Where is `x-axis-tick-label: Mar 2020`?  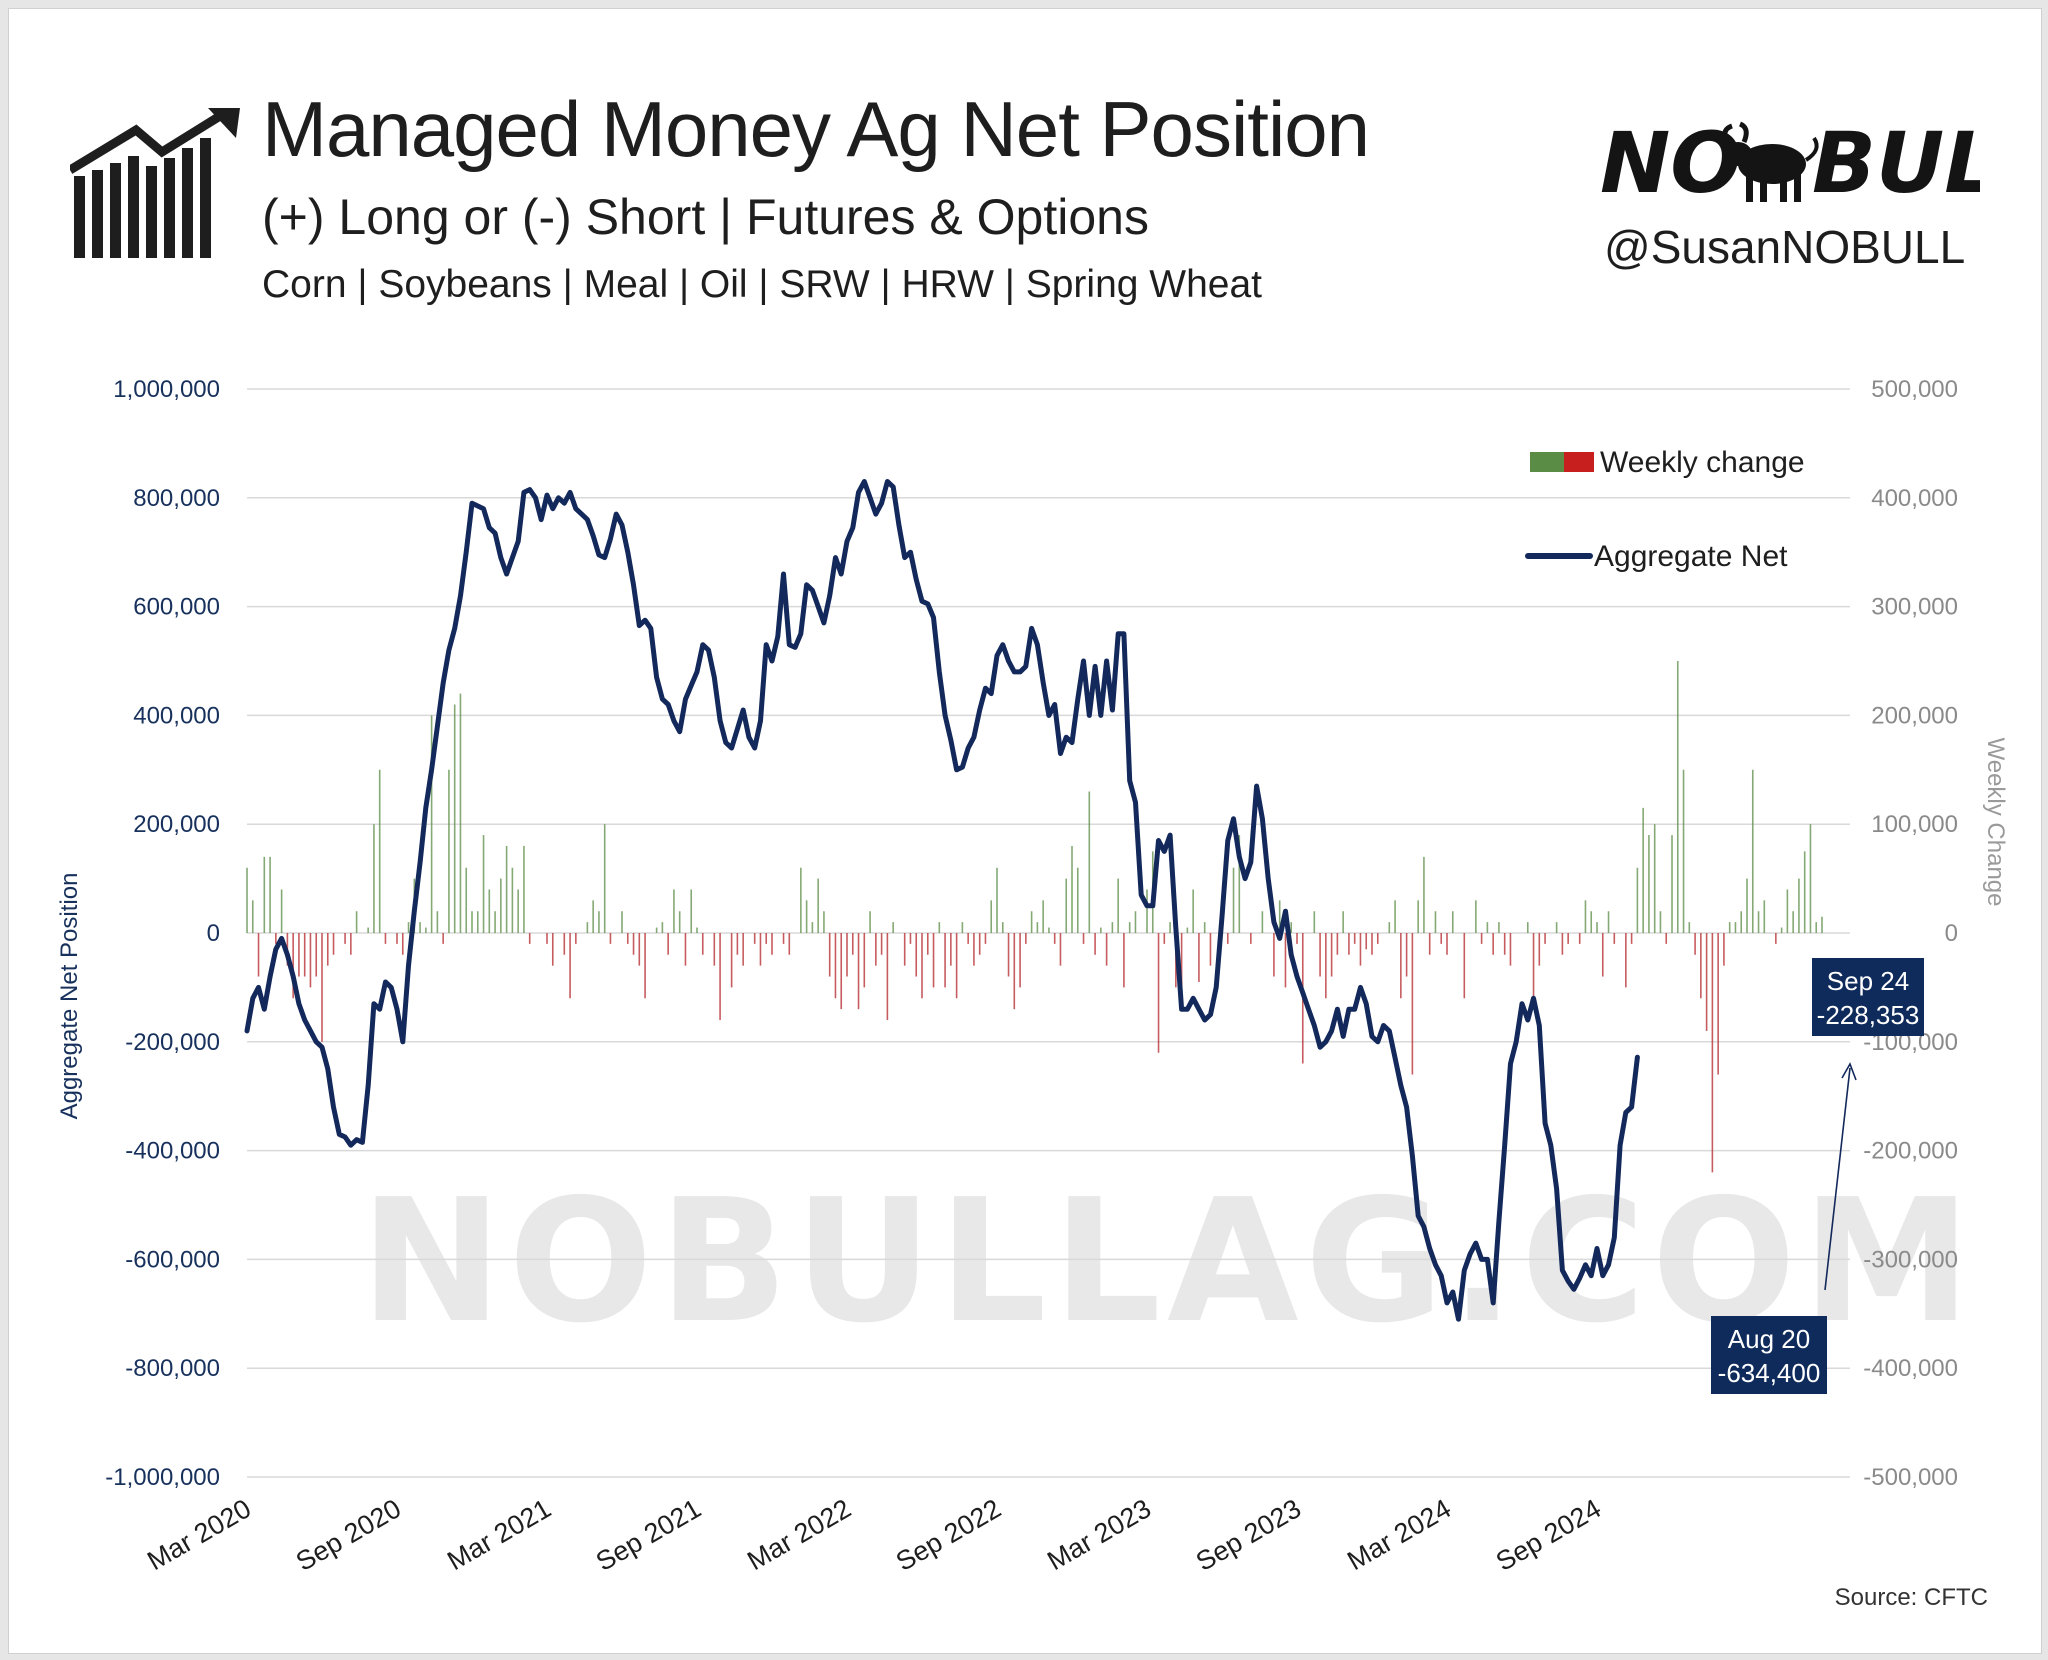 x-axis-tick-label: Mar 2020 is located at coordinates (199, 1534).